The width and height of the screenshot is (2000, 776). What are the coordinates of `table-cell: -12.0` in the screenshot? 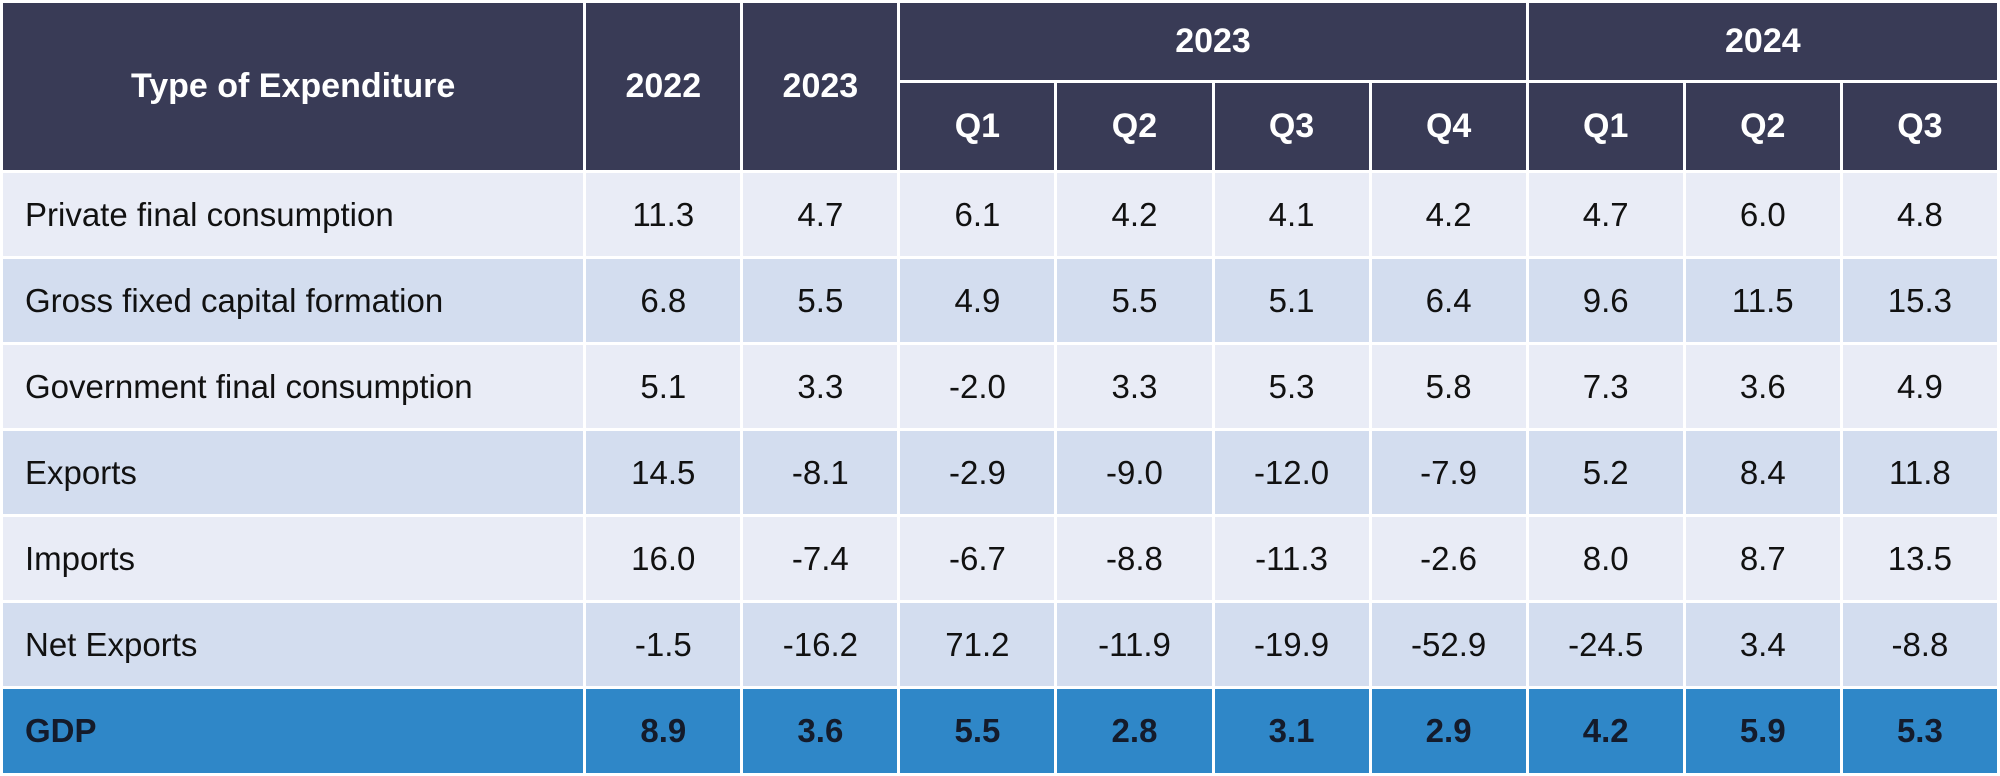 It's located at (1291, 472).